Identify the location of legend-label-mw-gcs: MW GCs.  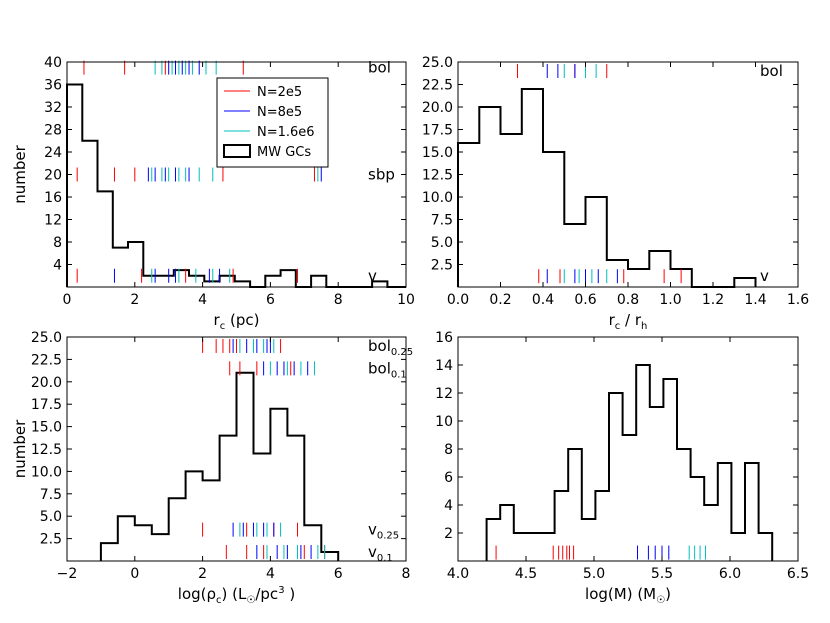
(284, 152).